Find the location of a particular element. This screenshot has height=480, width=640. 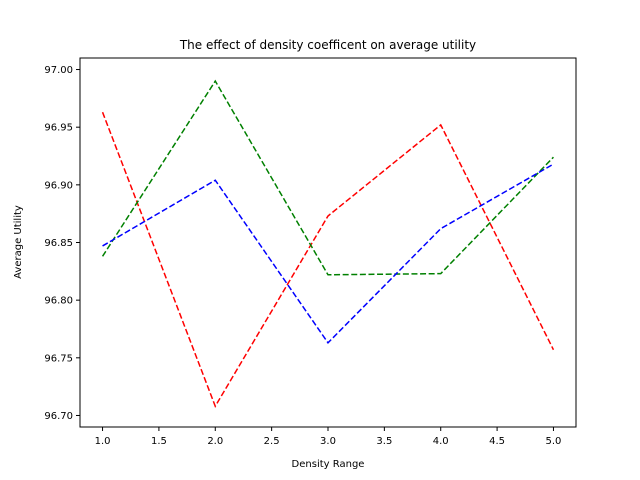

x-tick-label: 2.0 is located at coordinates (215, 441).